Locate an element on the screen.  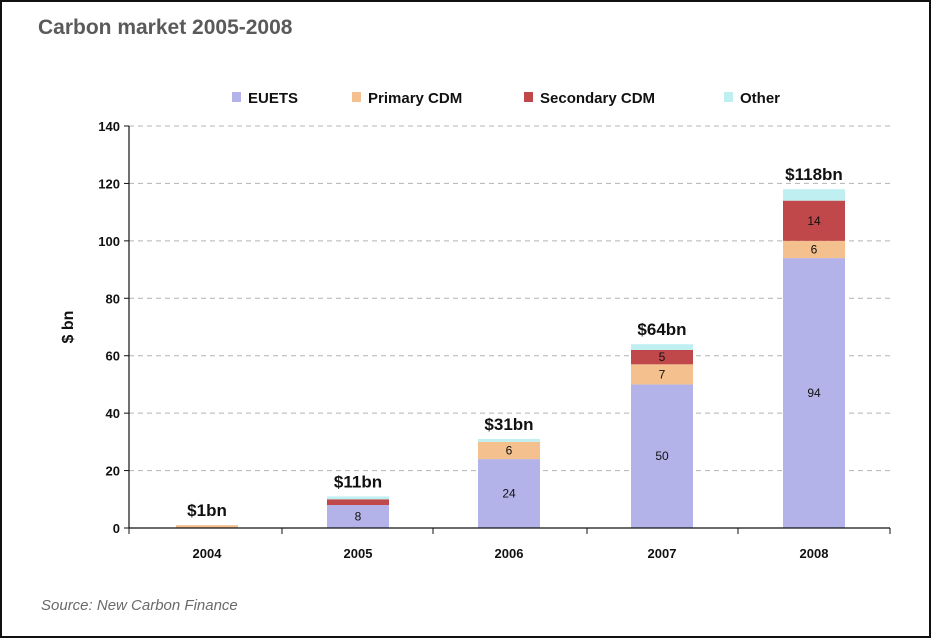
total-label: $31bn is located at coordinates (508, 424).